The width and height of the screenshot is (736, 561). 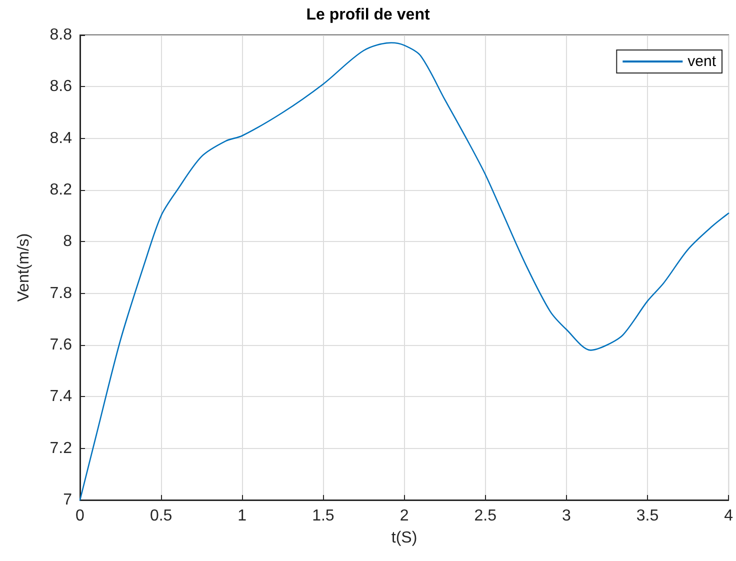 What do you see at coordinates (242, 516) in the screenshot?
I see `x-tick-label: 1` at bounding box center [242, 516].